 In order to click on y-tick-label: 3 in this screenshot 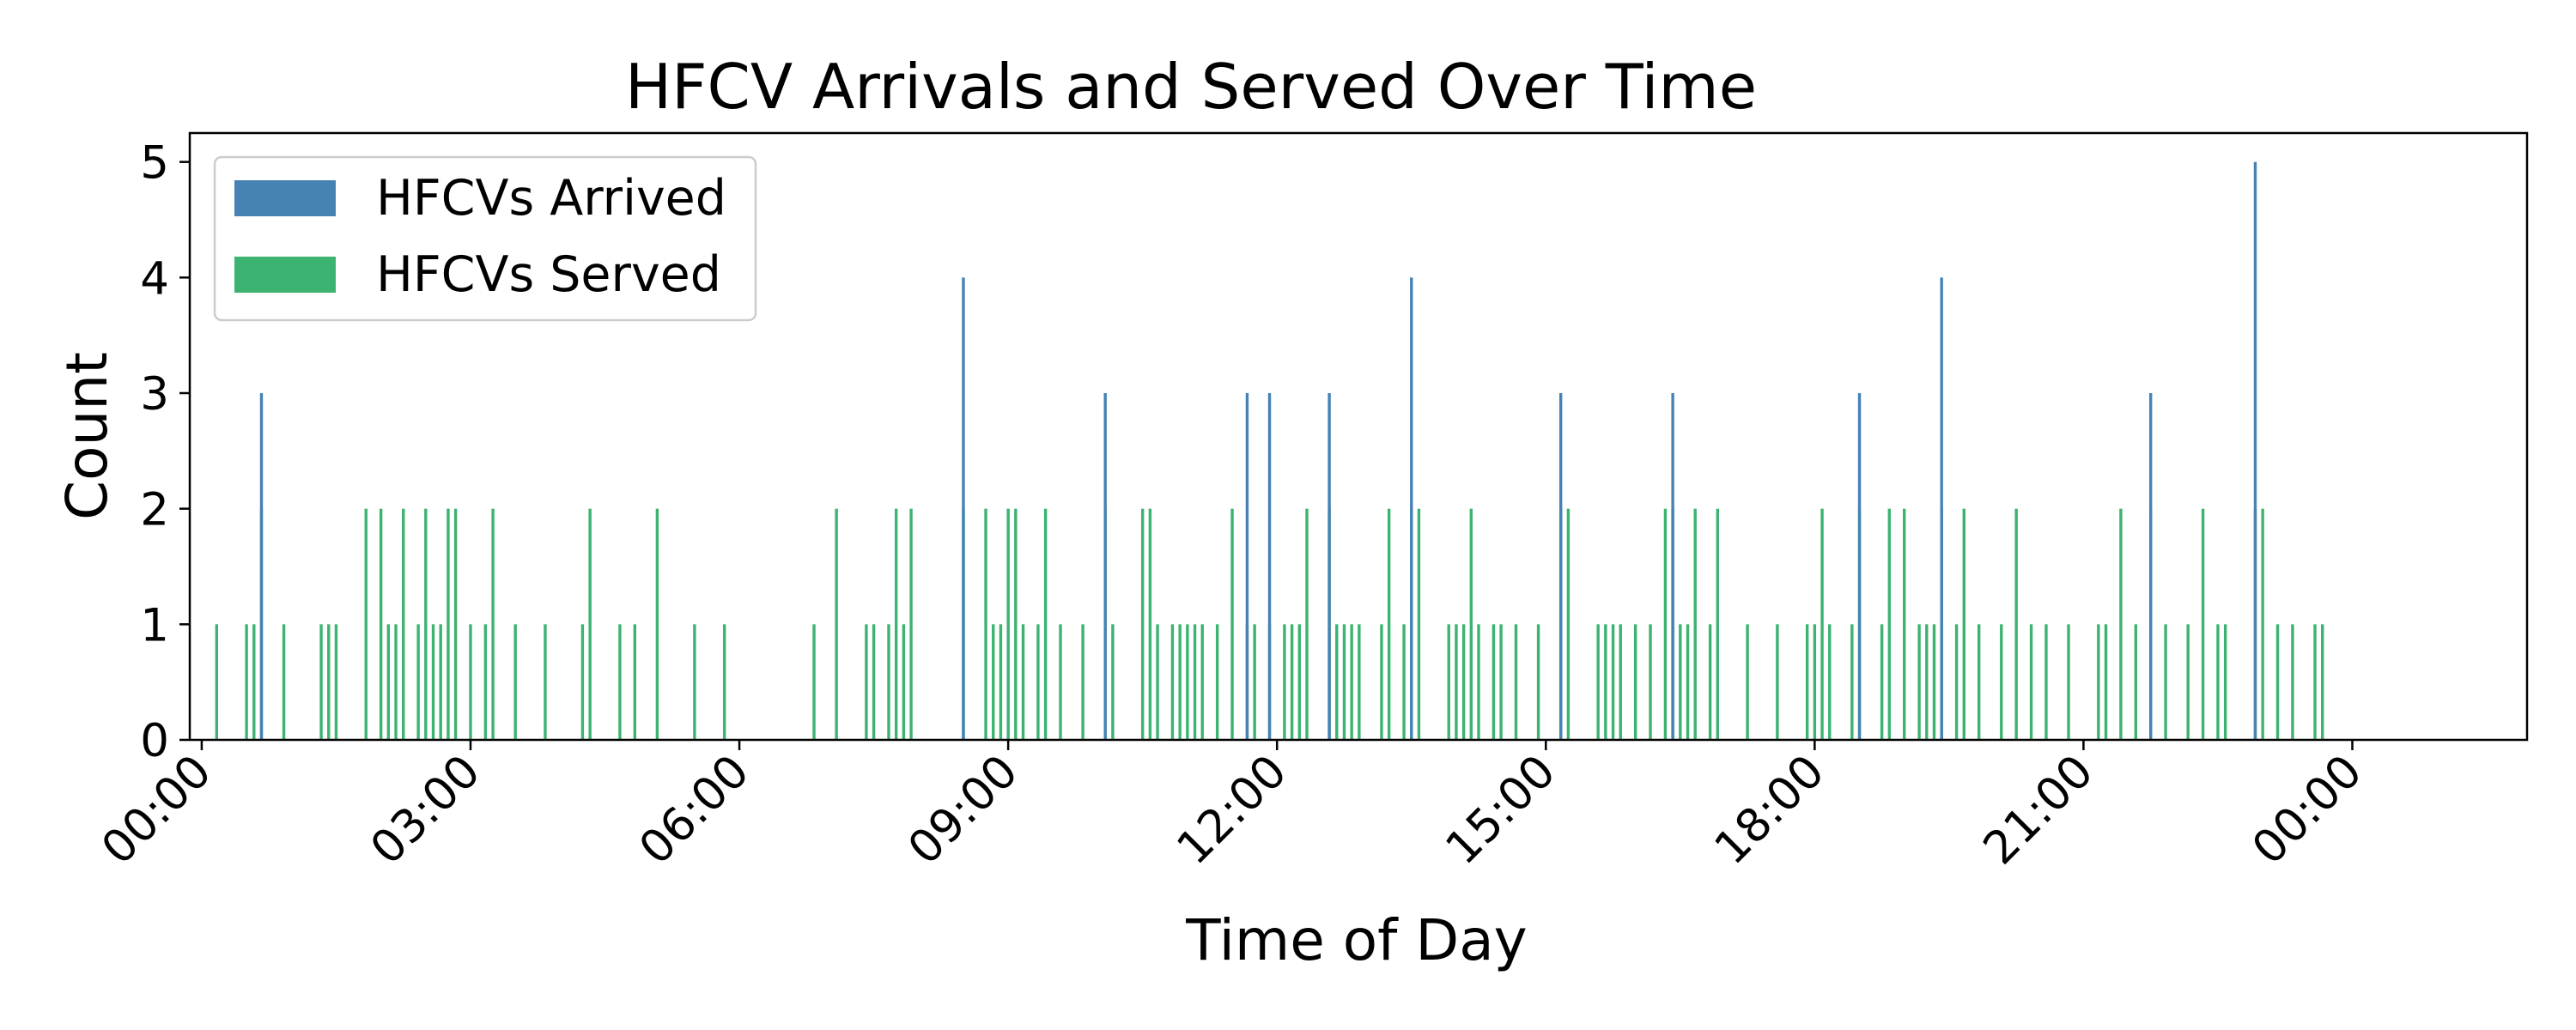, I will do `click(154, 394)`.